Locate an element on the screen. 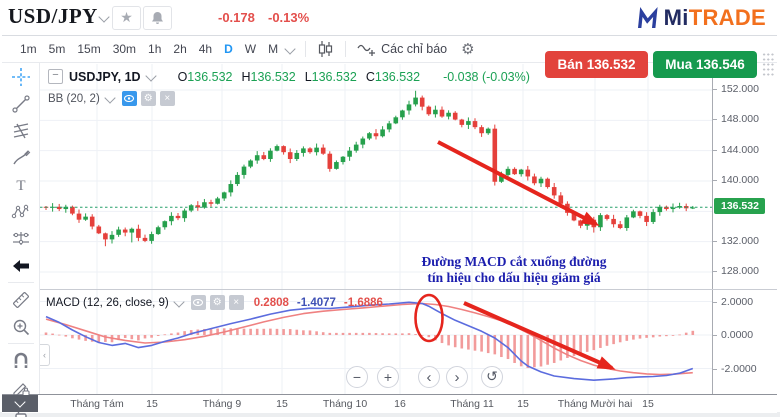 The image size is (780, 417). buy-button: Mua 136.546 is located at coordinates (705, 64).